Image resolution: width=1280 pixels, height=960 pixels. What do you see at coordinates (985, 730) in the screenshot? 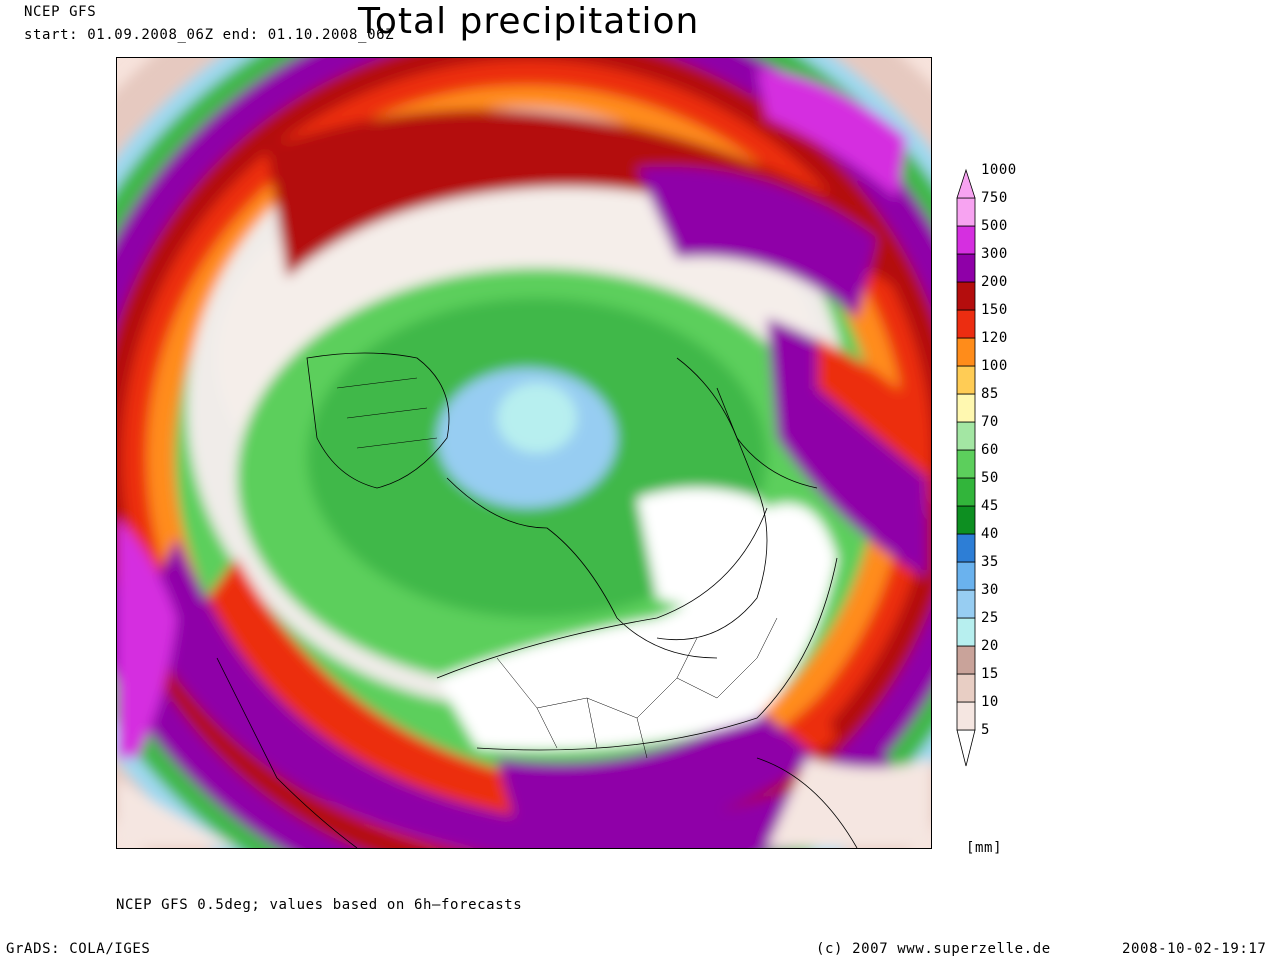
I see `colorbar-label: 5` at bounding box center [985, 730].